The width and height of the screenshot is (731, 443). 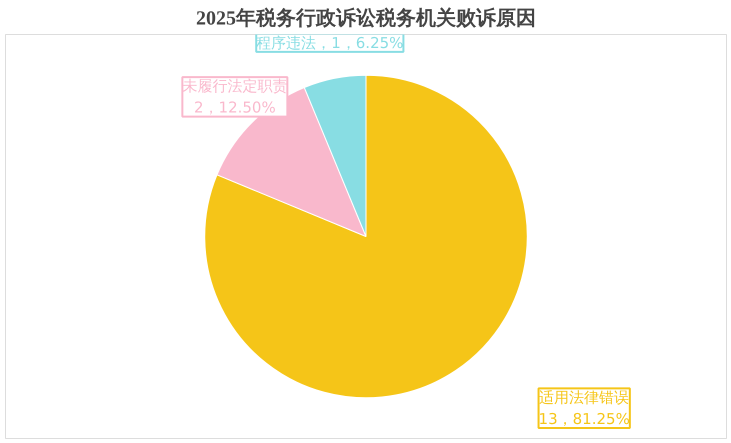 I want to click on chart-title: 2025年税务行政诉讼税务机关败诉原因, so click(x=366, y=18).